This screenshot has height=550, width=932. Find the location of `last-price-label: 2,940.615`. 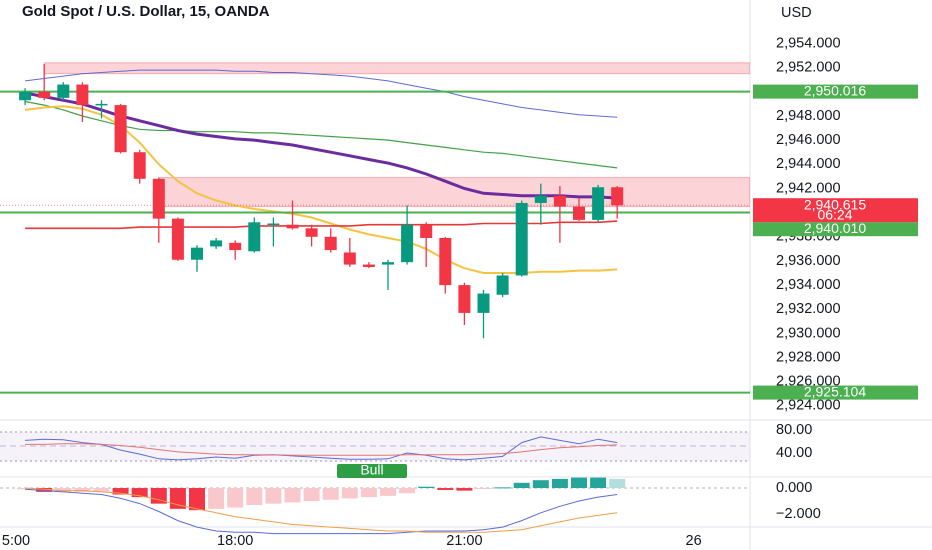

last-price-label: 2,940.615 is located at coordinates (835, 204).